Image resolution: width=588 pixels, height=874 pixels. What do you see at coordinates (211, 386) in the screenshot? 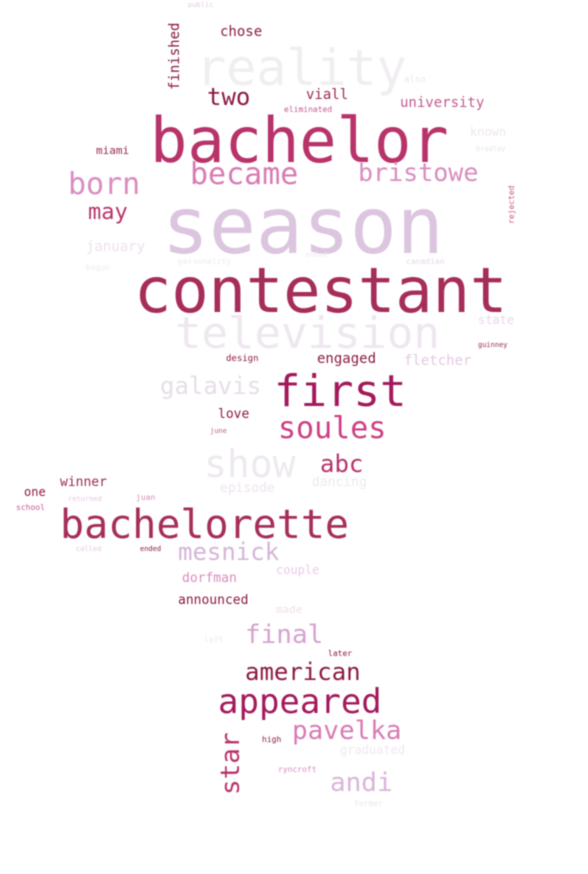
I see `word-galavis: galavis` at bounding box center [211, 386].